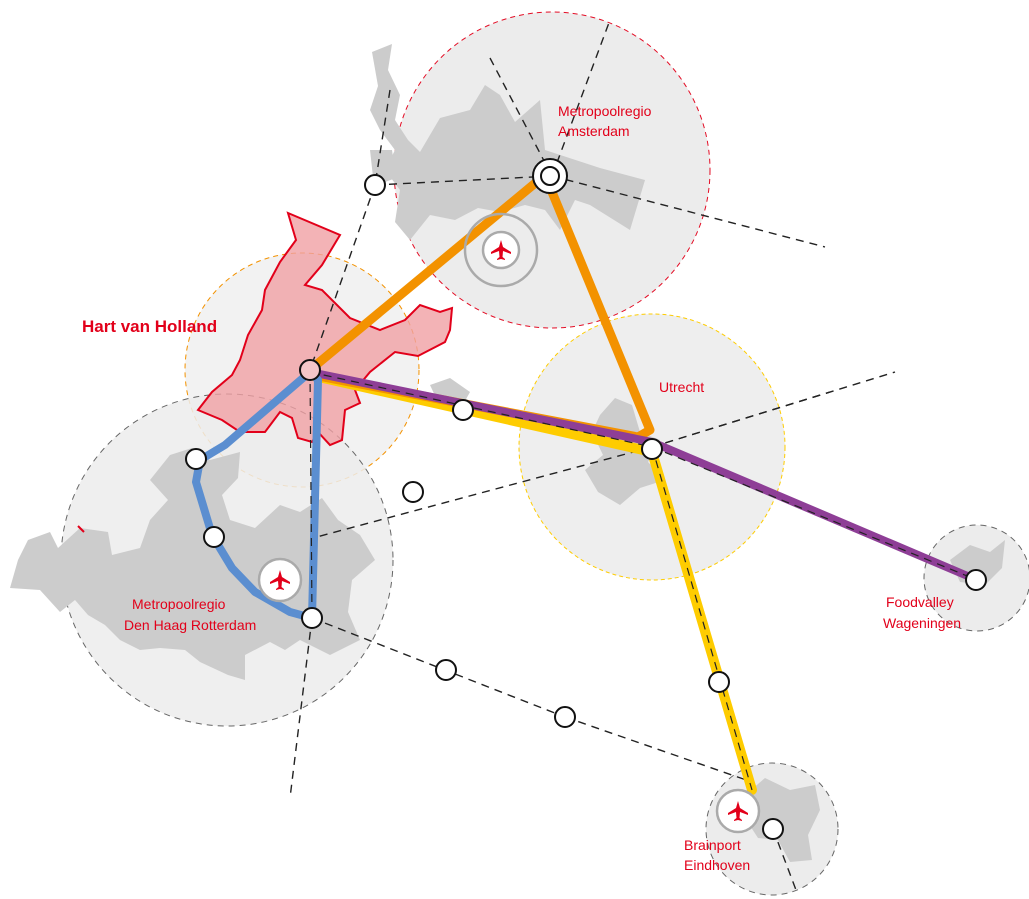 The width and height of the screenshot is (1029, 899). I want to click on airport-rotterdam, so click(280, 580).